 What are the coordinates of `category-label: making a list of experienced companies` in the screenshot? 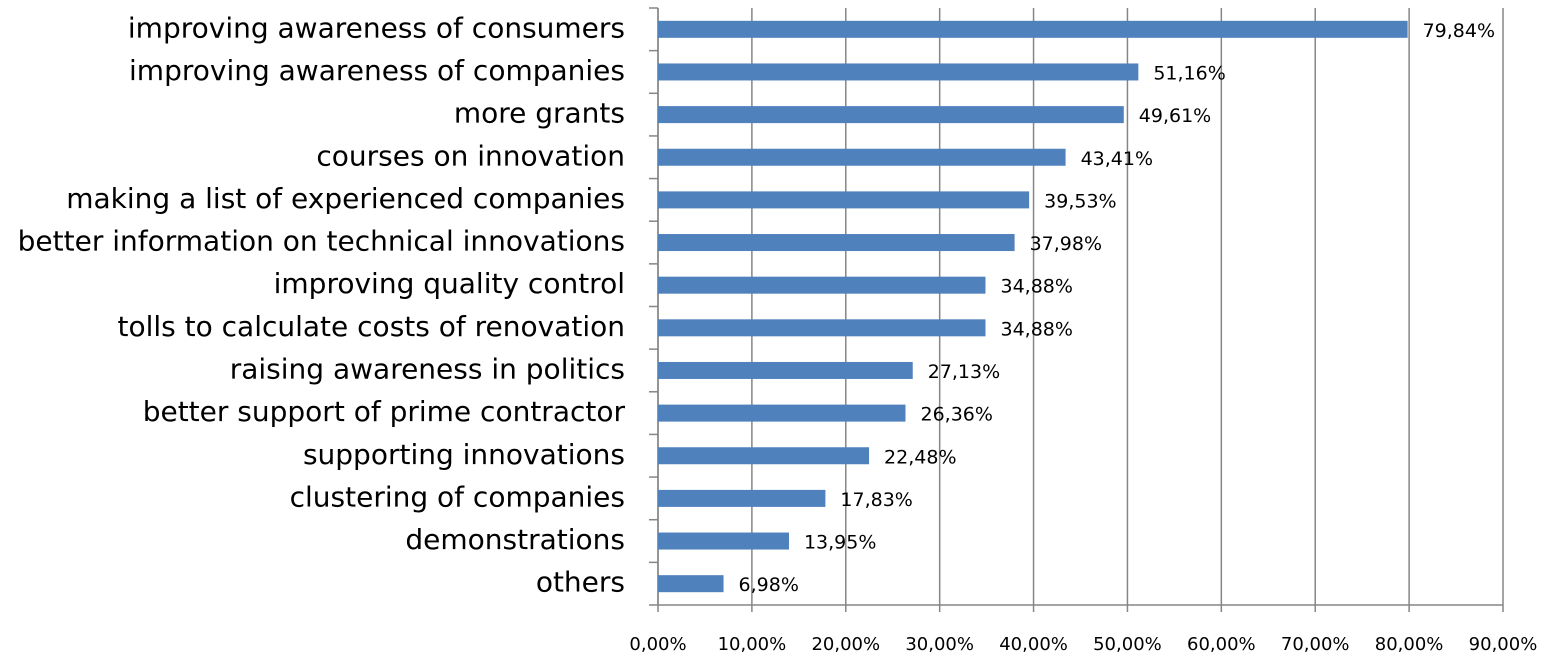 It's located at (345, 198).